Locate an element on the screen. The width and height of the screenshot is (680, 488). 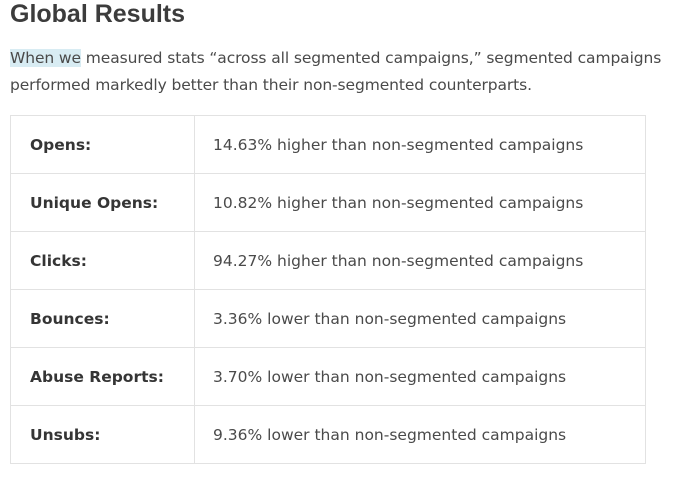
row-value: 3.70% lower than non-segmented campaigns is located at coordinates (420, 376).